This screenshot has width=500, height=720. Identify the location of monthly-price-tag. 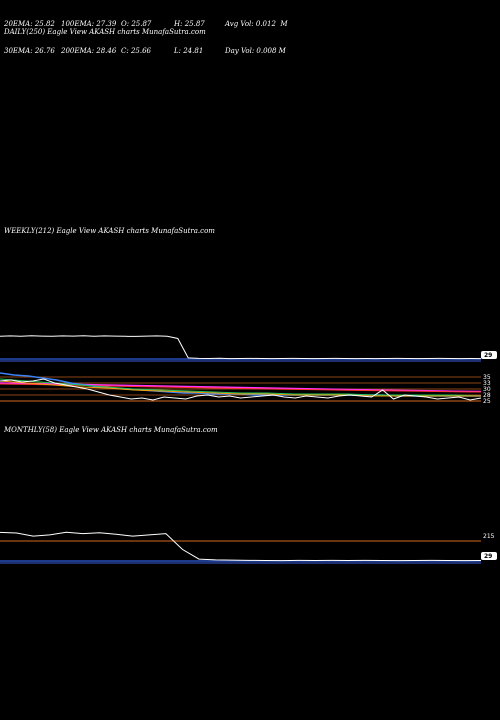
(489, 556).